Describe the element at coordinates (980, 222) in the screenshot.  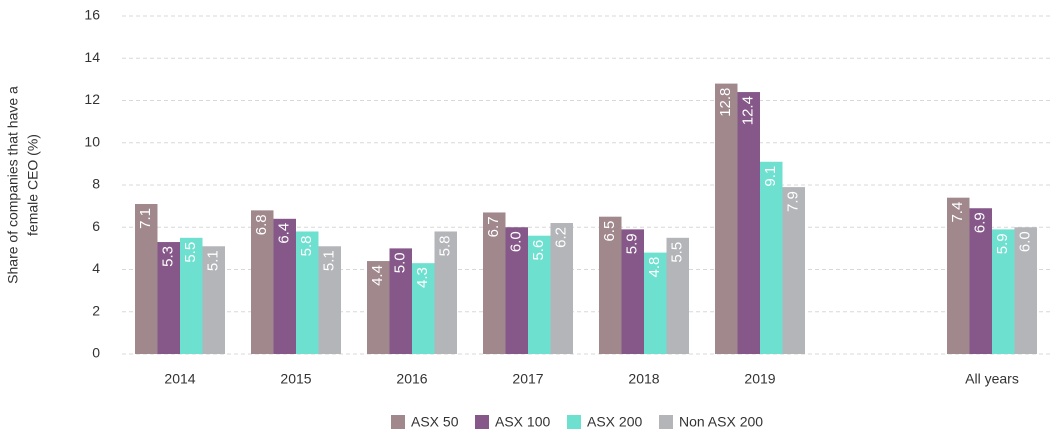
I see `value-label: 6.9` at that location.